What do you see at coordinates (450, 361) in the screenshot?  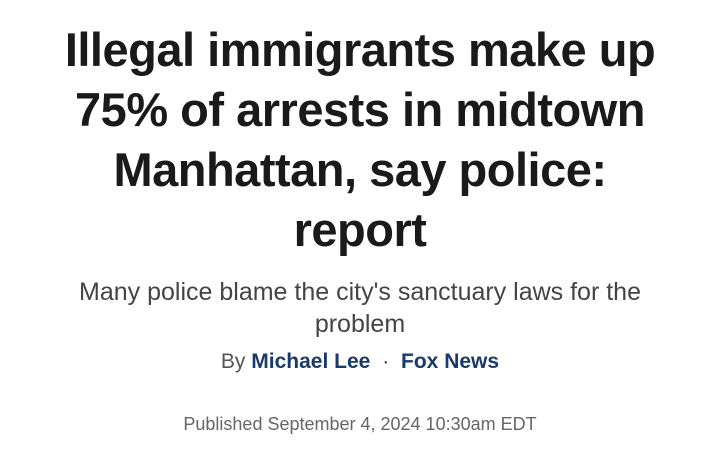 I see `source: Fox News` at bounding box center [450, 361].